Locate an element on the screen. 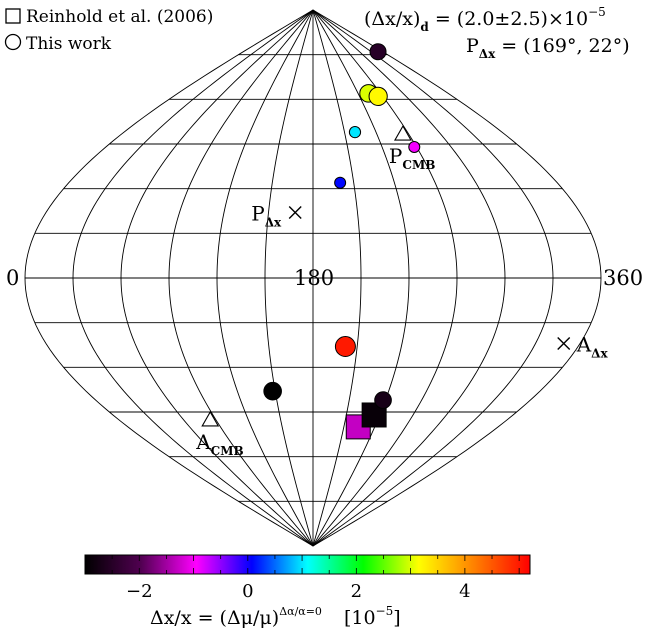  colorbar-tick-label: 2 is located at coordinates (356, 591).